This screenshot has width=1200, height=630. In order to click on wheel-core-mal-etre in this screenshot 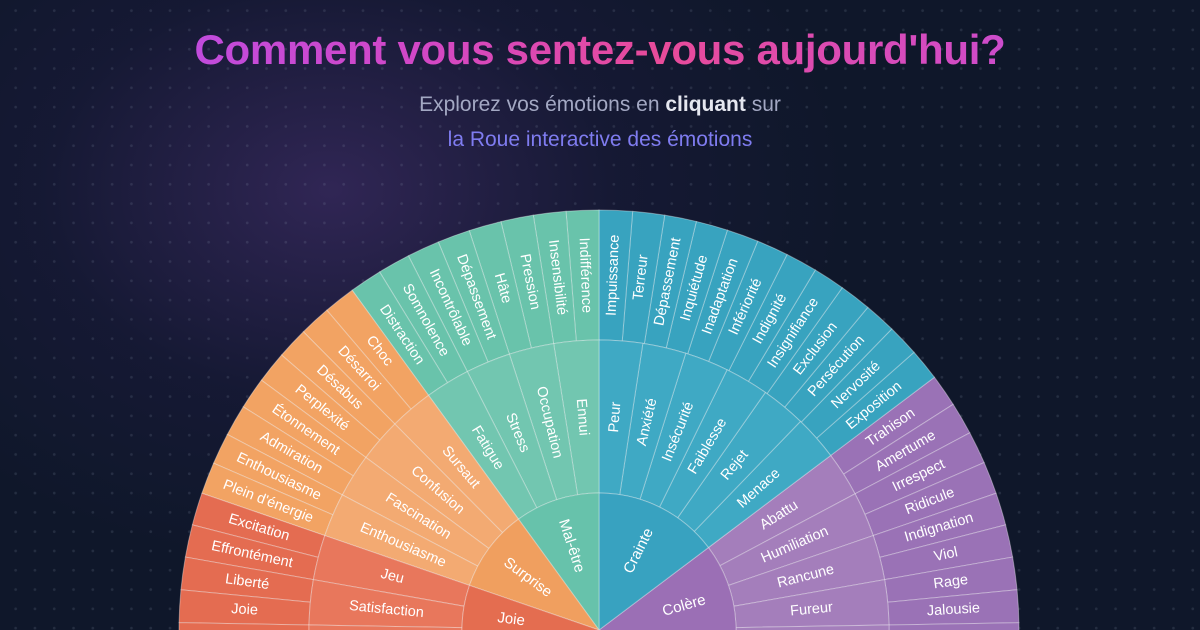, I will do `click(558, 561)`.